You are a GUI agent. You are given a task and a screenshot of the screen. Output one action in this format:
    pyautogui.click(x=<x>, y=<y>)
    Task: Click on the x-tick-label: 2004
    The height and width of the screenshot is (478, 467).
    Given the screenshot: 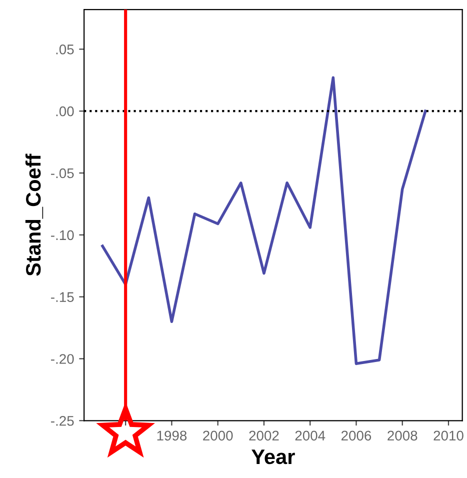 What is the action you would take?
    pyautogui.click(x=310, y=435)
    